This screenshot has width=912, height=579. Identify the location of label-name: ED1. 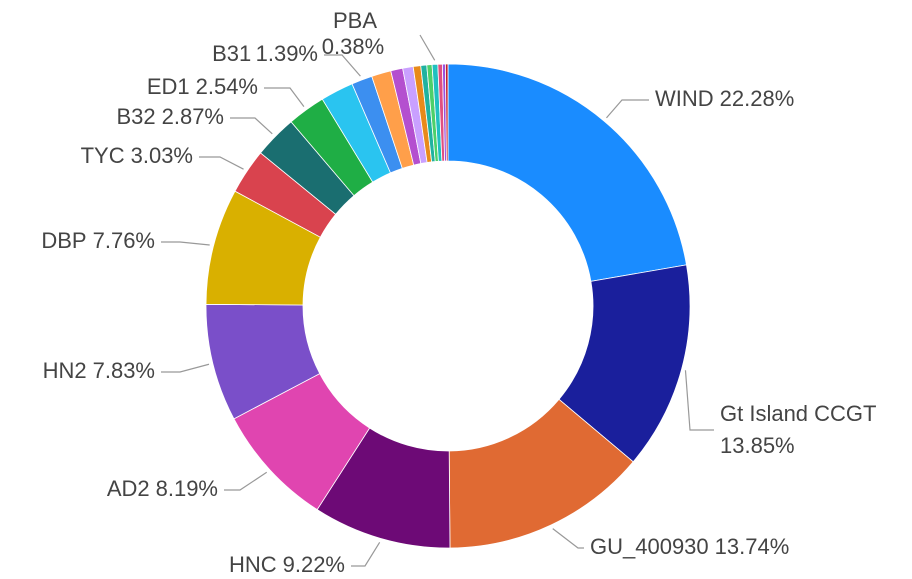
(168, 86).